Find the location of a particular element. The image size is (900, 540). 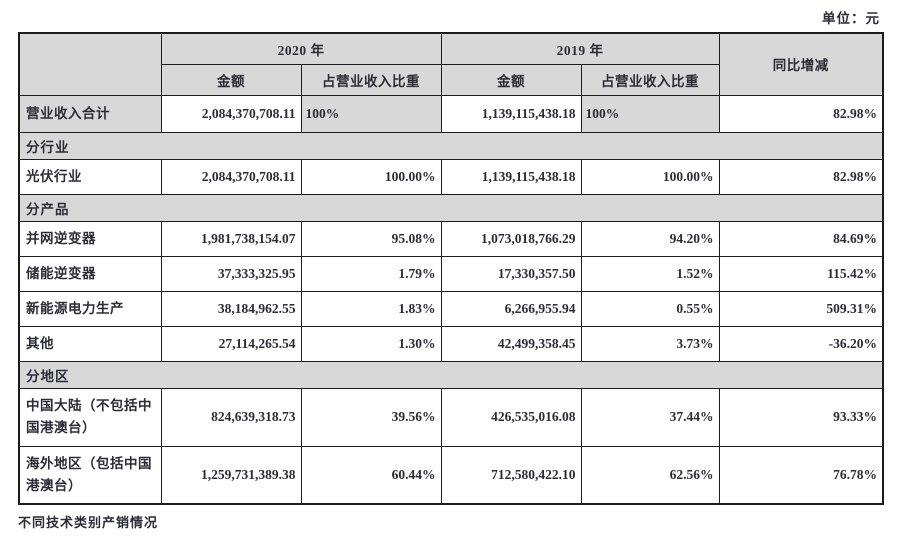

amount-2019: 1,073,018,766.29 is located at coordinates (511, 238).